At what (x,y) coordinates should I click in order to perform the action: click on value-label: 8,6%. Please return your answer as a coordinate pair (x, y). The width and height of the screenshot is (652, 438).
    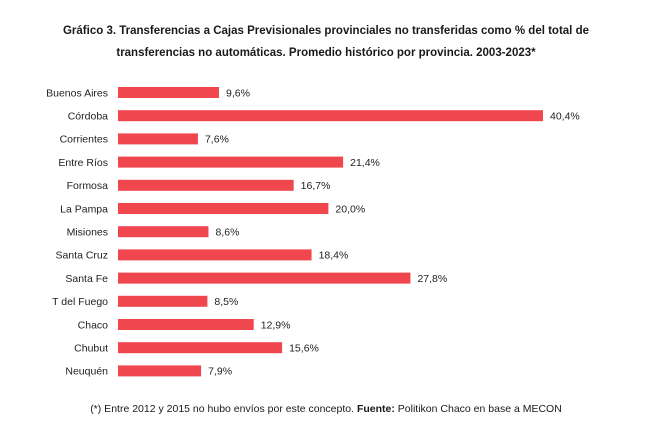
    Looking at the image, I should click on (227, 233).